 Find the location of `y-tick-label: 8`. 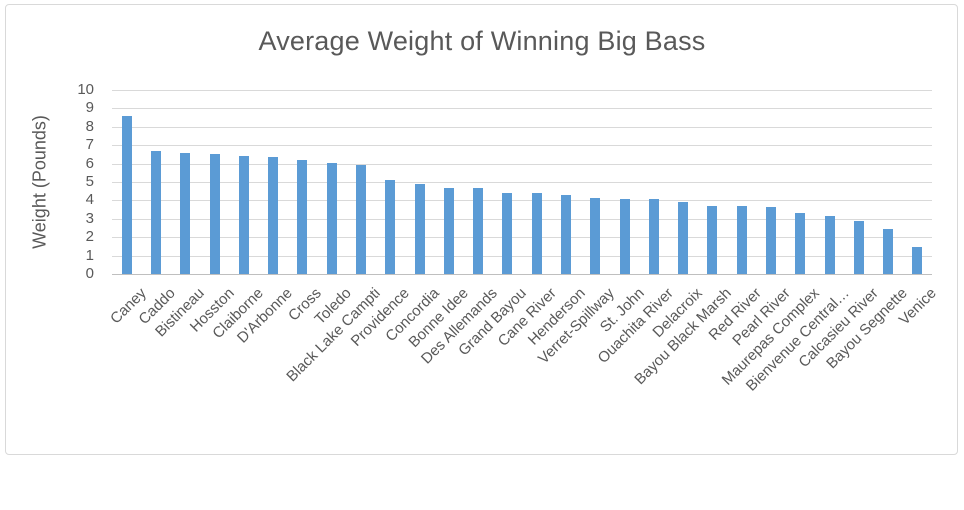

y-tick-label: 8 is located at coordinates (89, 126).